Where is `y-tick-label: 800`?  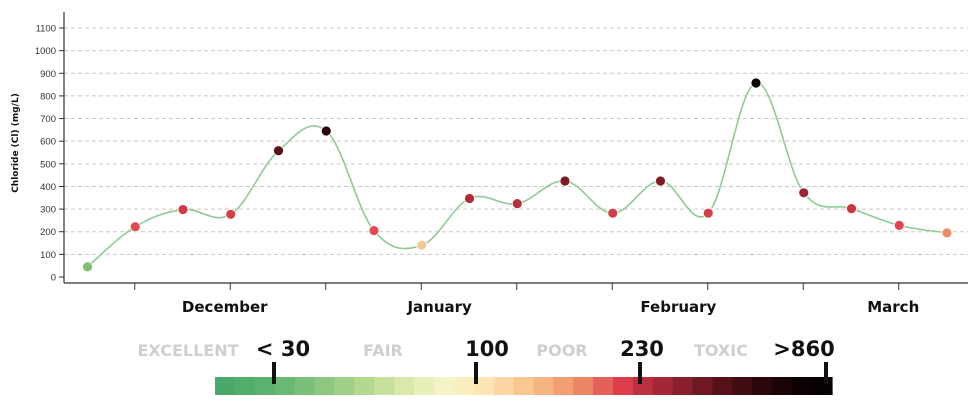 y-tick-label: 800 is located at coordinates (48, 96).